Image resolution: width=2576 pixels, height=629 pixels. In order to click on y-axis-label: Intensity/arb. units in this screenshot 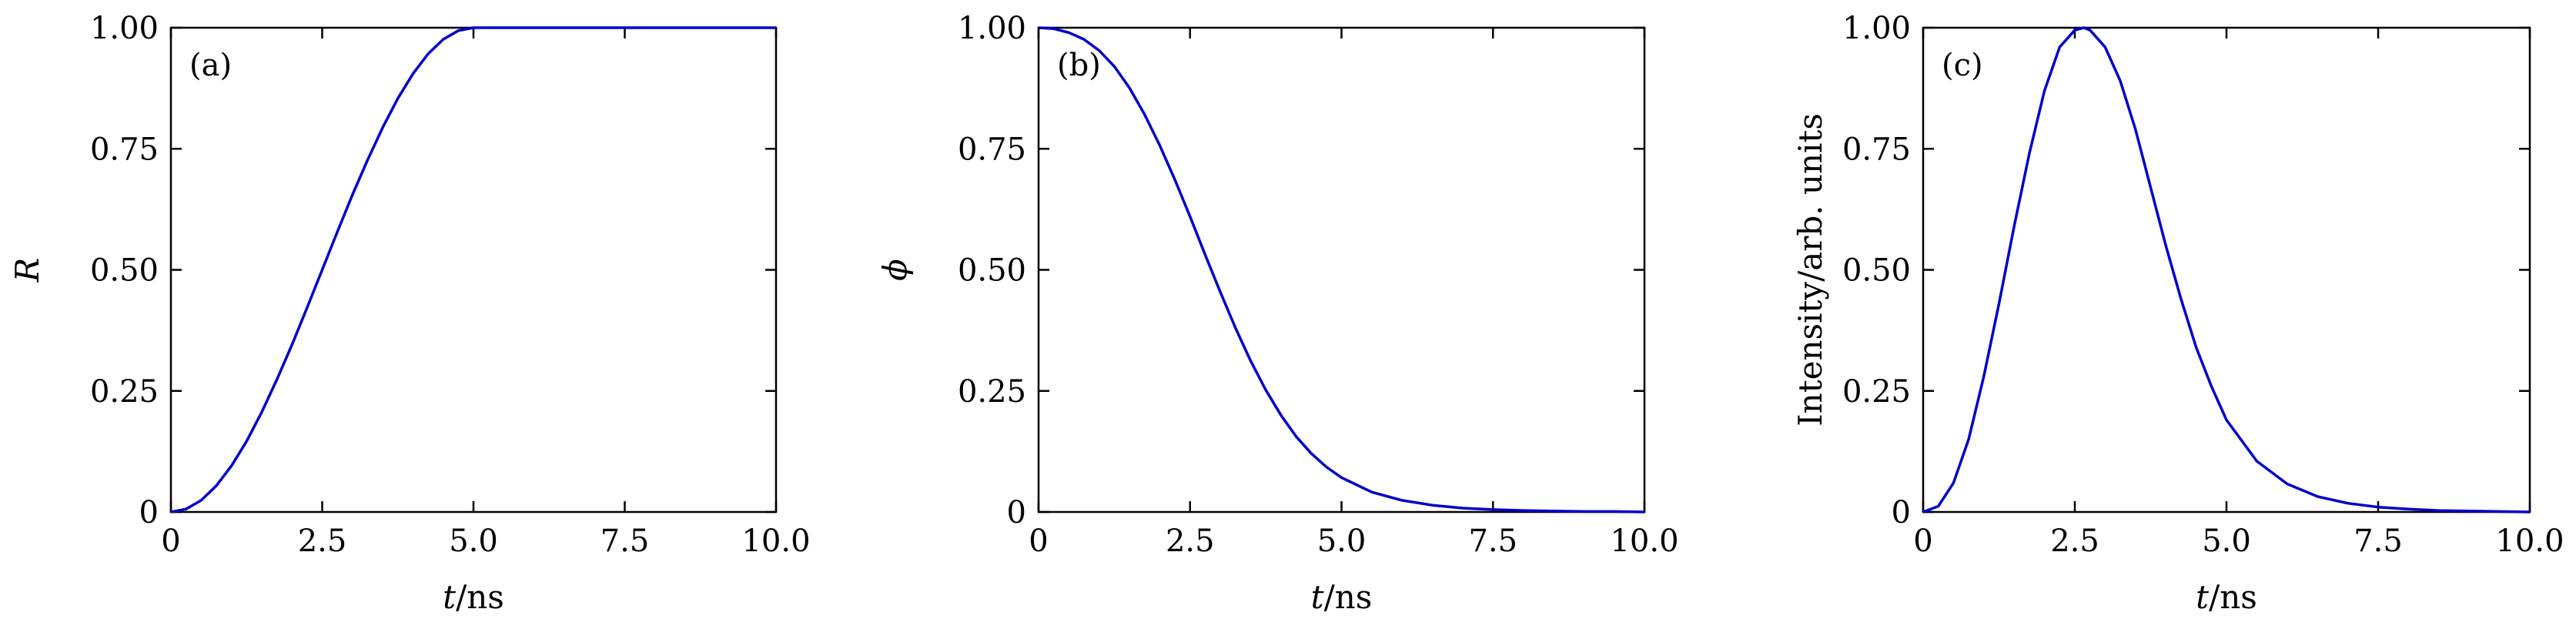, I will do `click(1810, 270)`.